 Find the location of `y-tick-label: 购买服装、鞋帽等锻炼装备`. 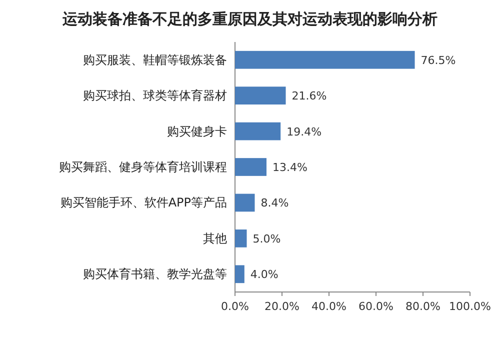

y-tick-label: 购买服装、鞋帽等锻炼装备 is located at coordinates (155, 59).